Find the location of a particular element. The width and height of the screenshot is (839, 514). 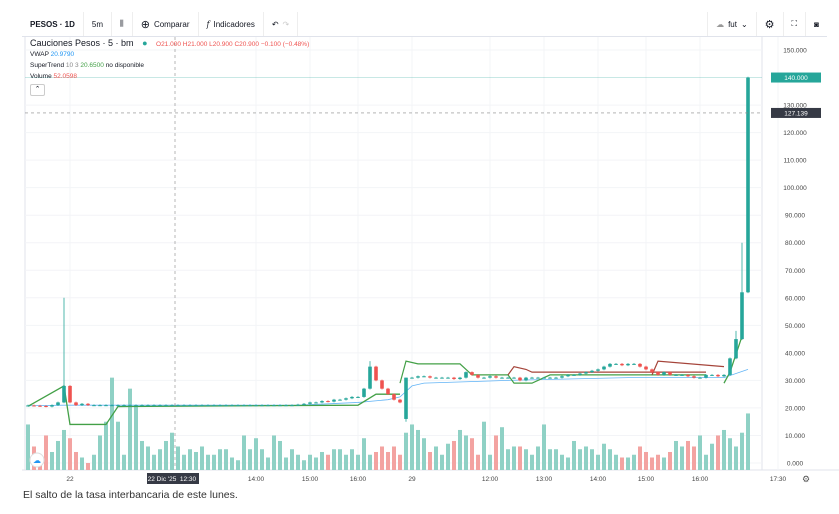

x-tick-label: 14:00 is located at coordinates (598, 479).